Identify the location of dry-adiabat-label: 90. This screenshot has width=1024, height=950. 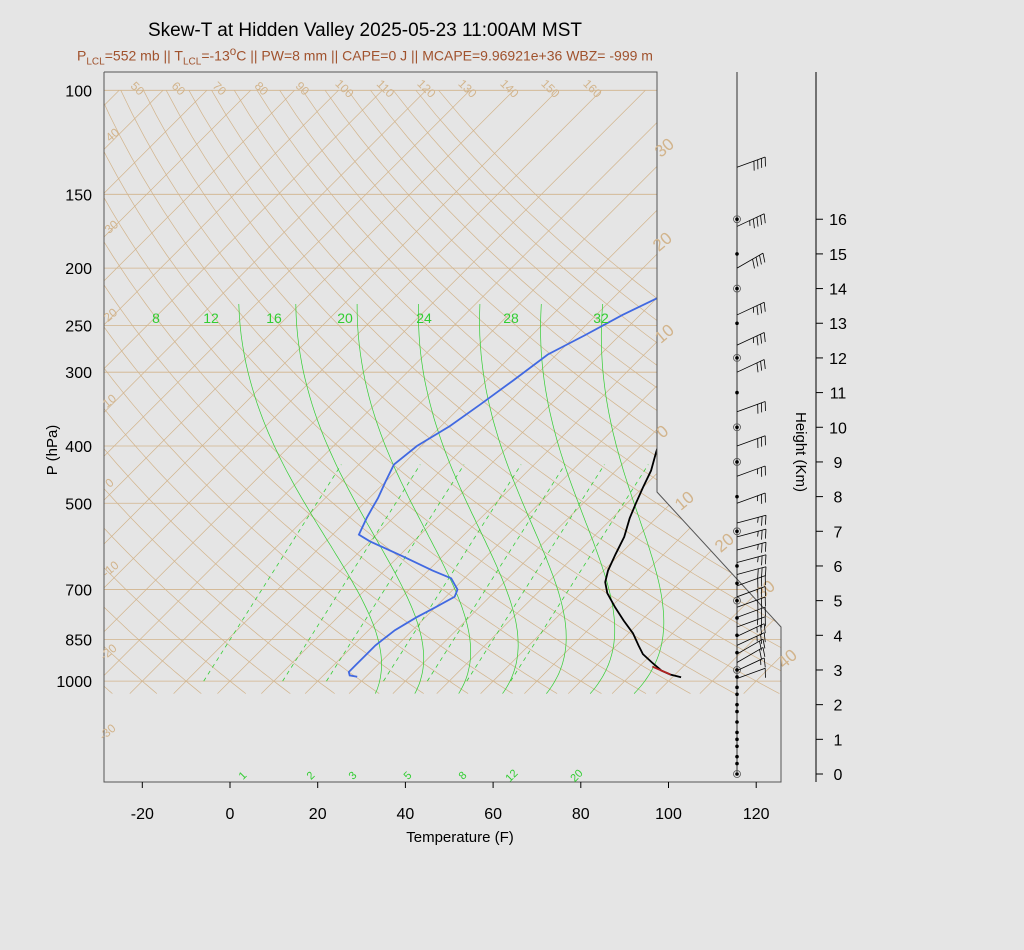
(303, 89).